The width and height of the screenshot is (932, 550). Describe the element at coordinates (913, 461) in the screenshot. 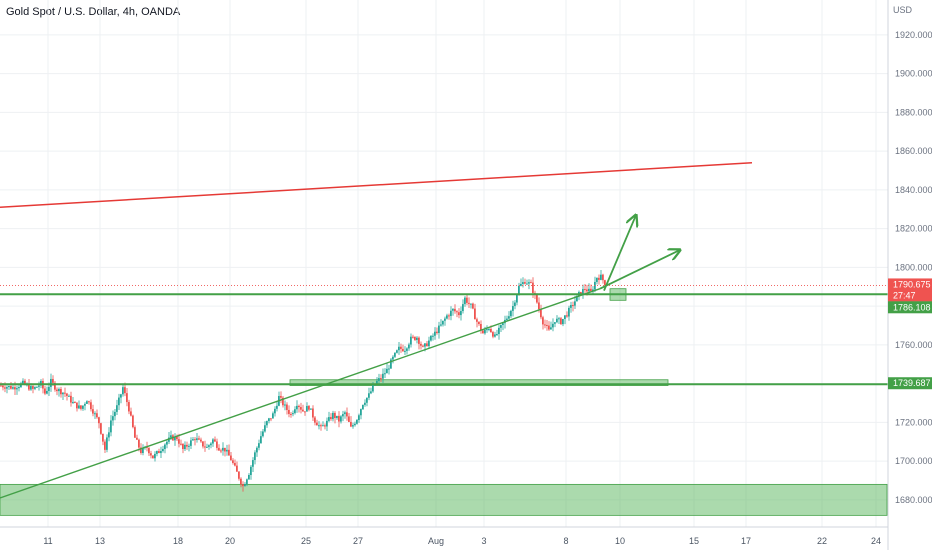

I see `y-tick-label: 1700.000` at that location.